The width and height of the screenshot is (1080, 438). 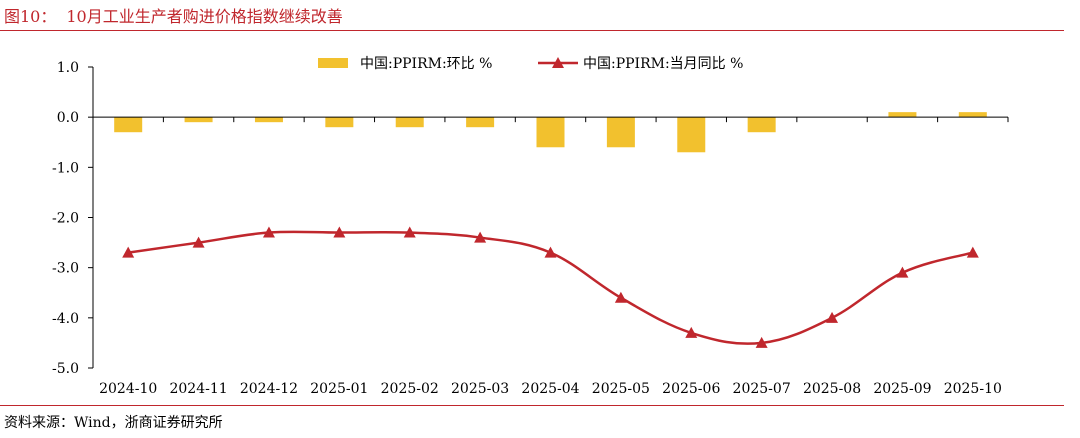 What do you see at coordinates (426, 64) in the screenshot?
I see `legend-label-bar: 中国:PPIRM:环比 %` at bounding box center [426, 64].